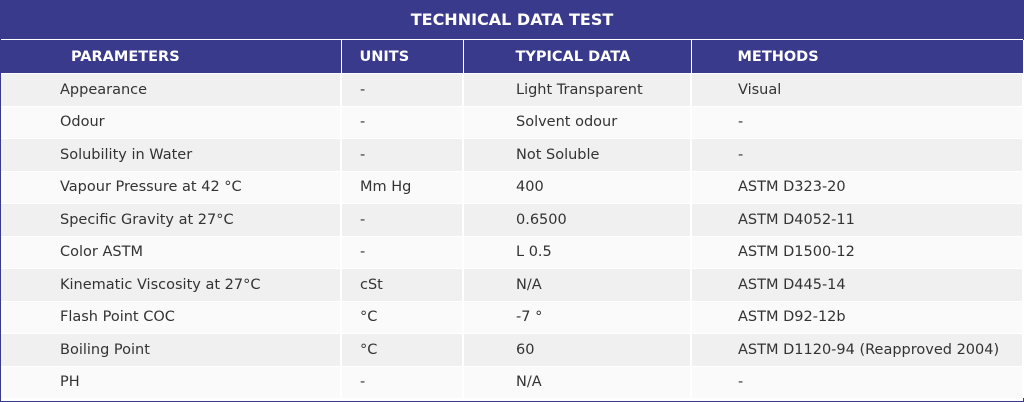  What do you see at coordinates (171, 122) in the screenshot?
I see `table-cell: Odour` at bounding box center [171, 122].